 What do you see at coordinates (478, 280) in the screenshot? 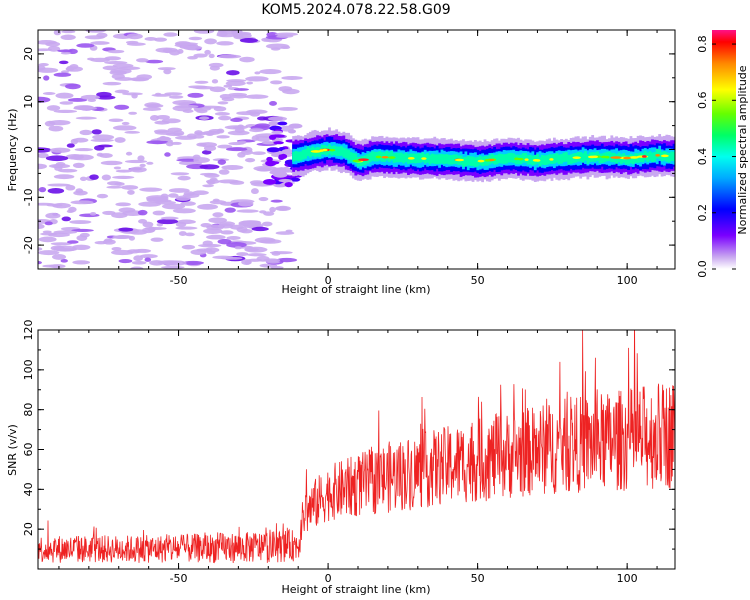
I see `x-tick-label: 50` at bounding box center [478, 280].